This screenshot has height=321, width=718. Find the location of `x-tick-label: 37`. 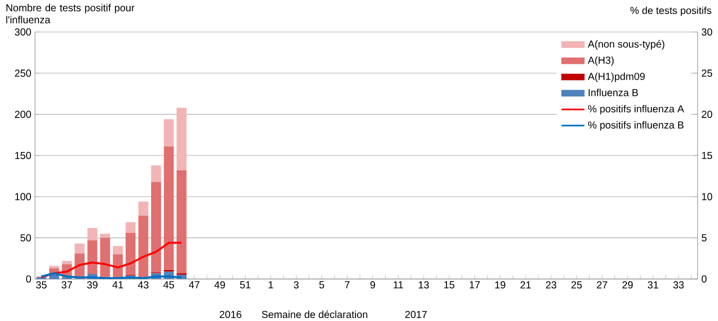

x-tick-label: 37 is located at coordinates (67, 284).